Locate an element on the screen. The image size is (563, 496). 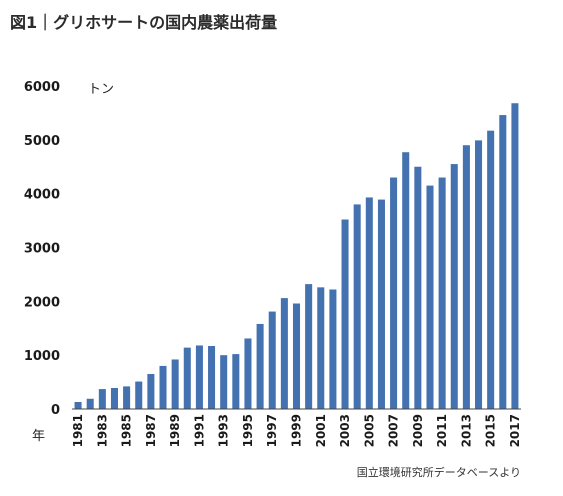
x-tick-label-1999: 1999 is located at coordinates (297, 430).